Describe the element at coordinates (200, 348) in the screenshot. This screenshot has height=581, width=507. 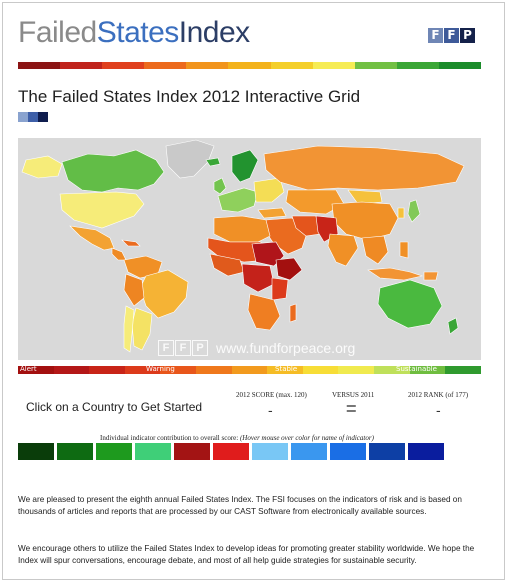
I see `watermark-letter: P` at that location.